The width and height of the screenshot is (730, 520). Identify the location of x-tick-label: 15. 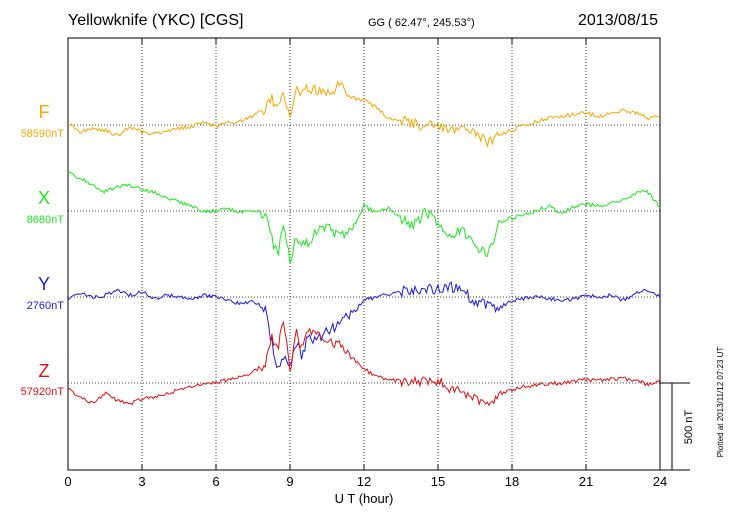
(438, 481).